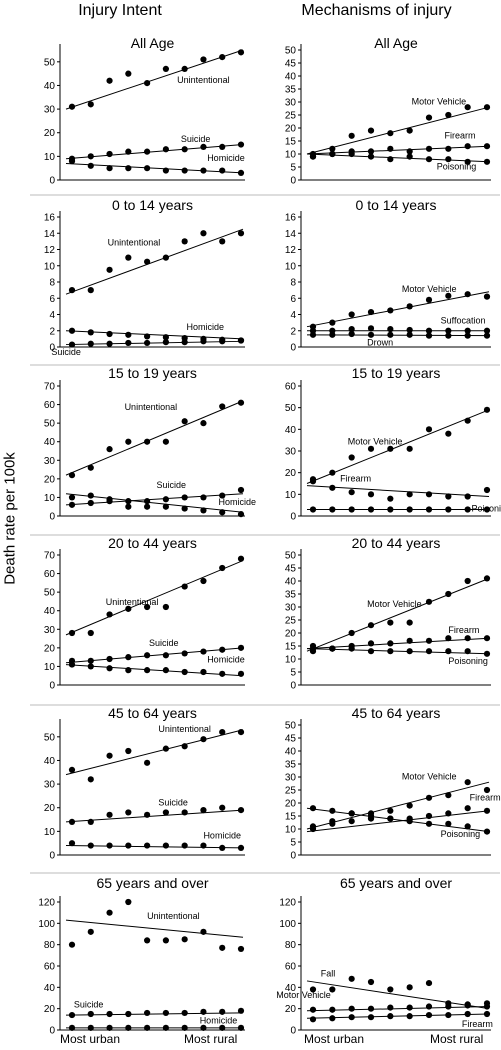 The width and height of the screenshot is (501, 1050). What do you see at coordinates (371, 1017) in the screenshot?
I see `panel-mechanism-65-years-and-over-firearm-point` at bounding box center [371, 1017].